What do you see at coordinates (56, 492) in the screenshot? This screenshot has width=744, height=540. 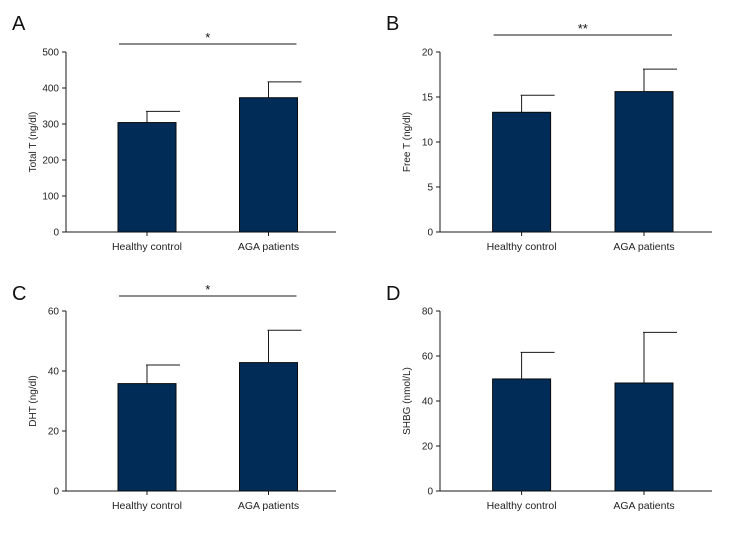 I see `panel-c-ytick-label-0: 0` at bounding box center [56, 492].